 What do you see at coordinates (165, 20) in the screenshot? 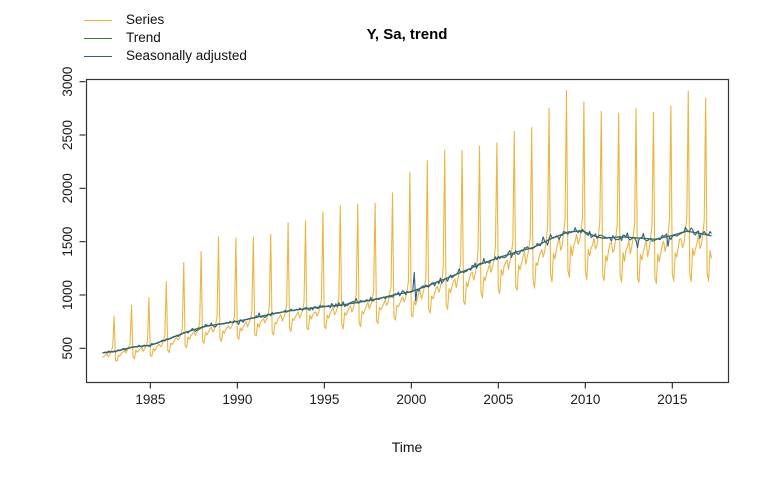
I see `legend-item-series: Series` at bounding box center [165, 20].